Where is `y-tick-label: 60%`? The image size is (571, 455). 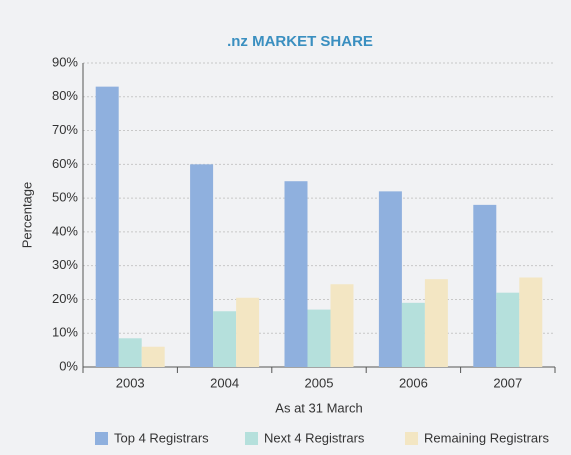 y-tick-label: 60% is located at coordinates (65, 163).